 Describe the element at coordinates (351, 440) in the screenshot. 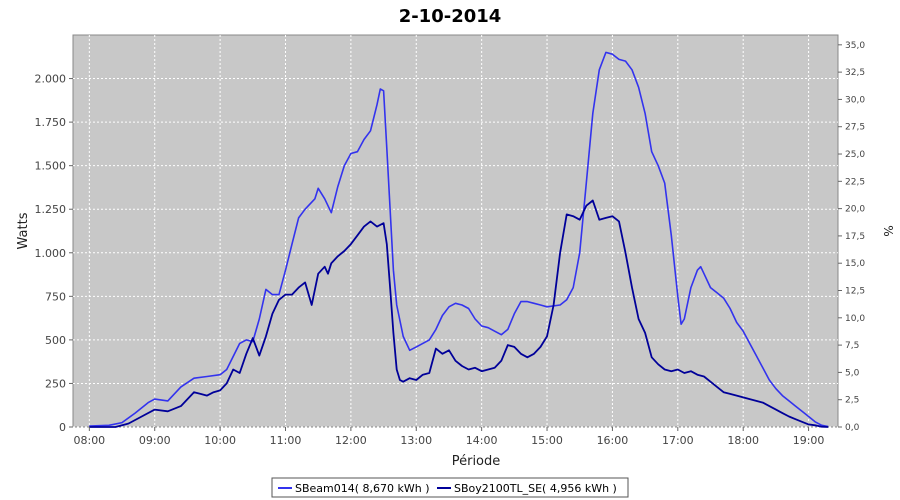

I see `x-tick-label: 12:00` at that location.